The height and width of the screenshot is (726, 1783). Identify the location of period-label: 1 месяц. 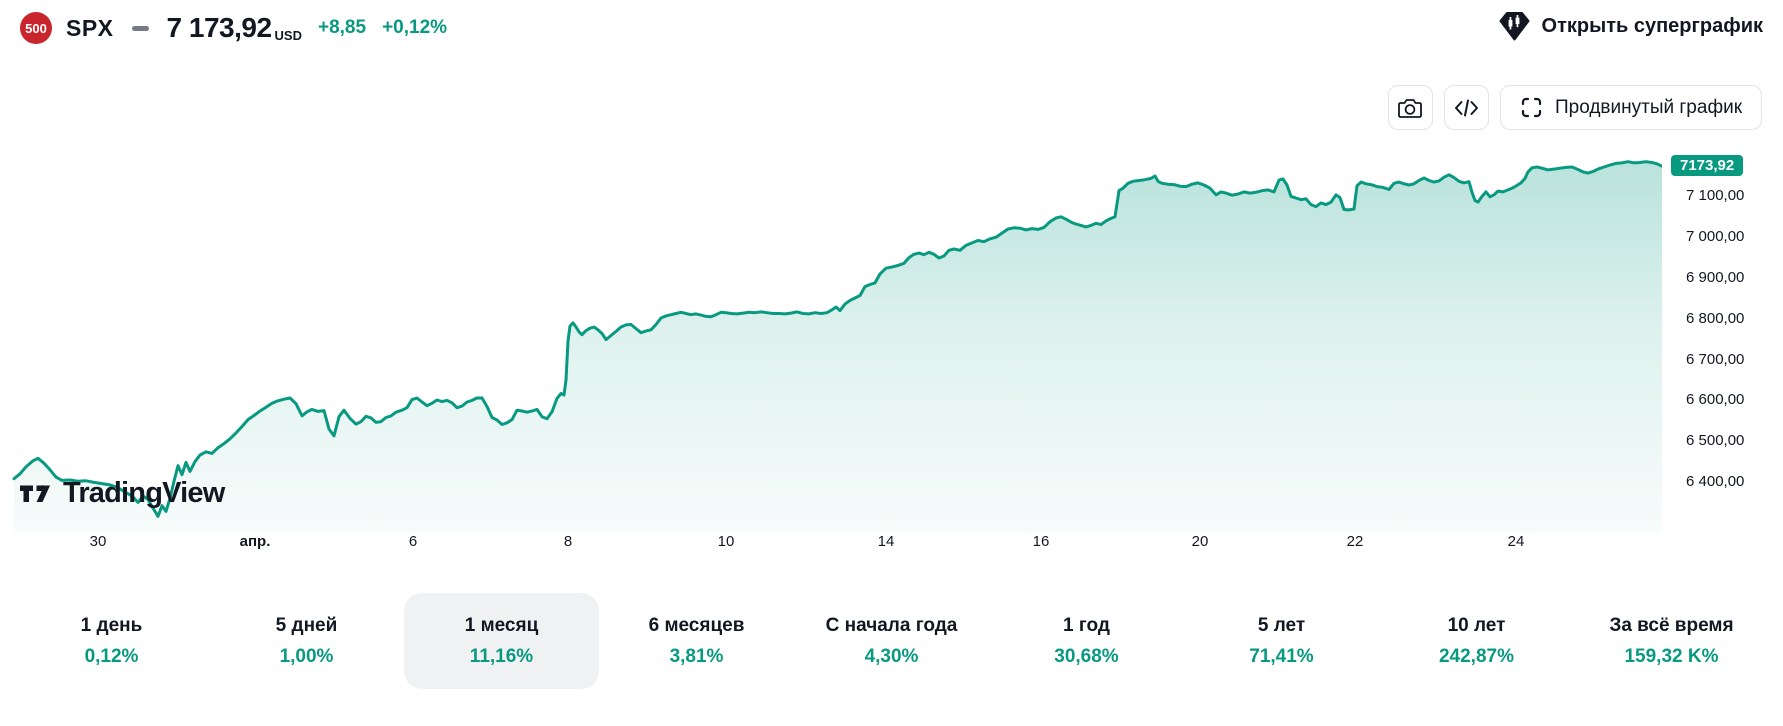
(501, 625).